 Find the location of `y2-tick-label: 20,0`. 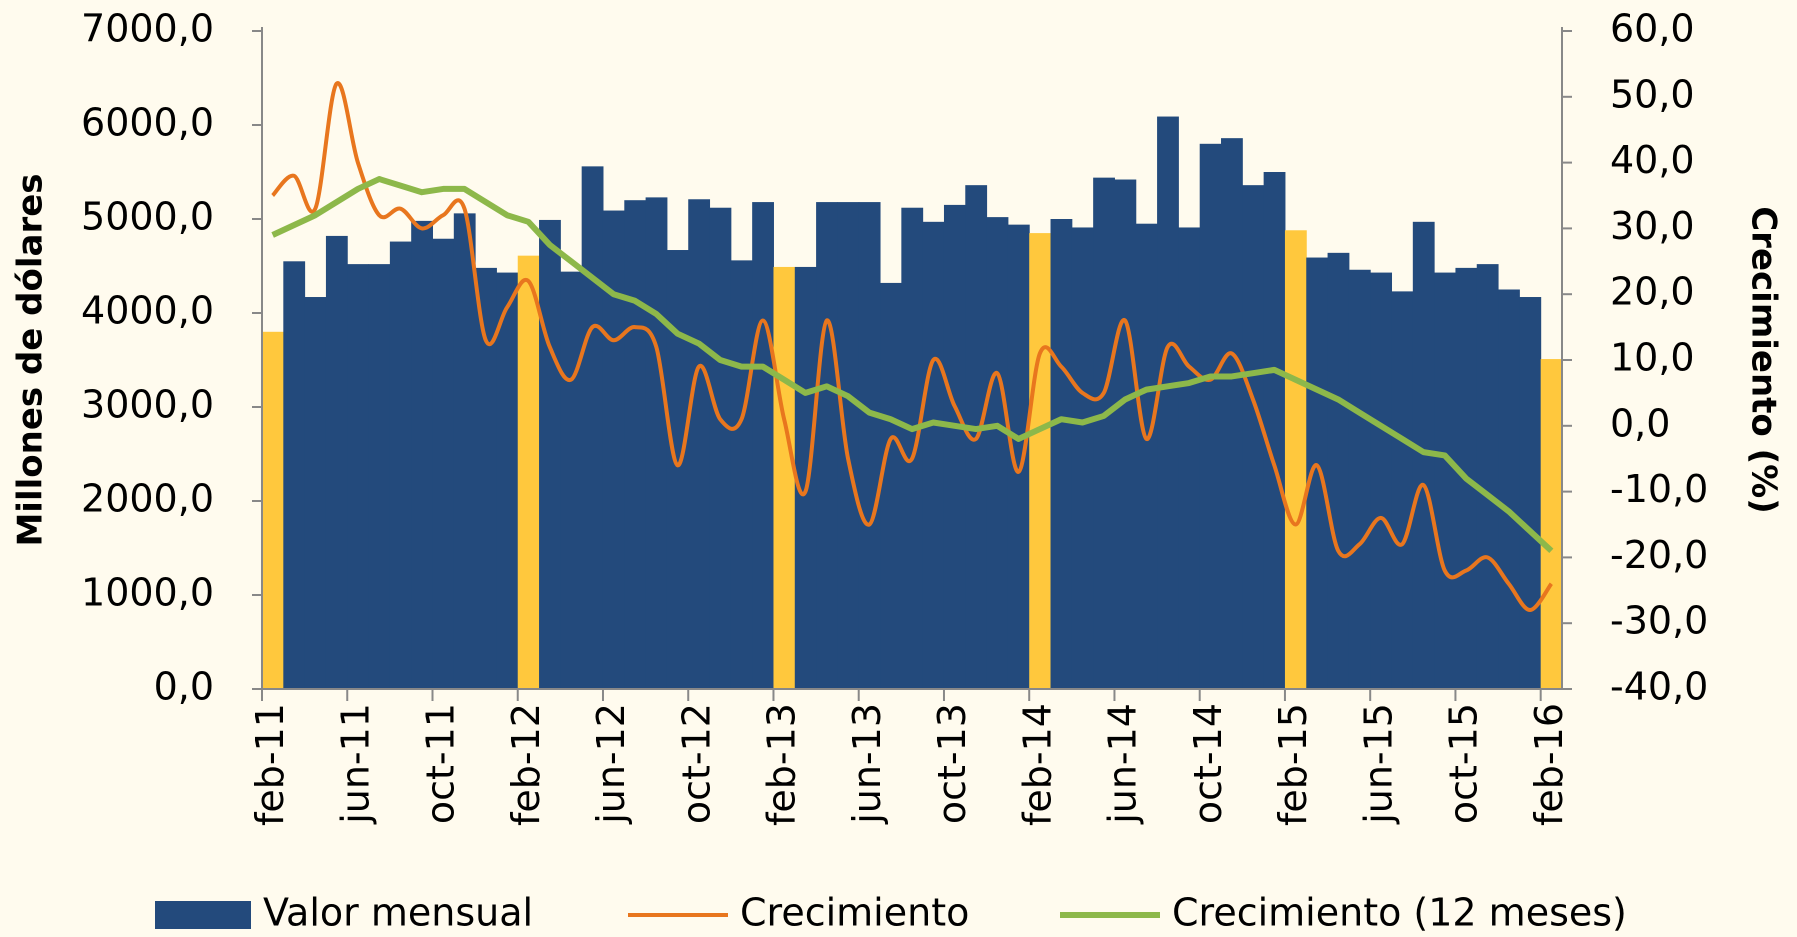

y2-tick-label: 20,0 is located at coordinates (1652, 292).